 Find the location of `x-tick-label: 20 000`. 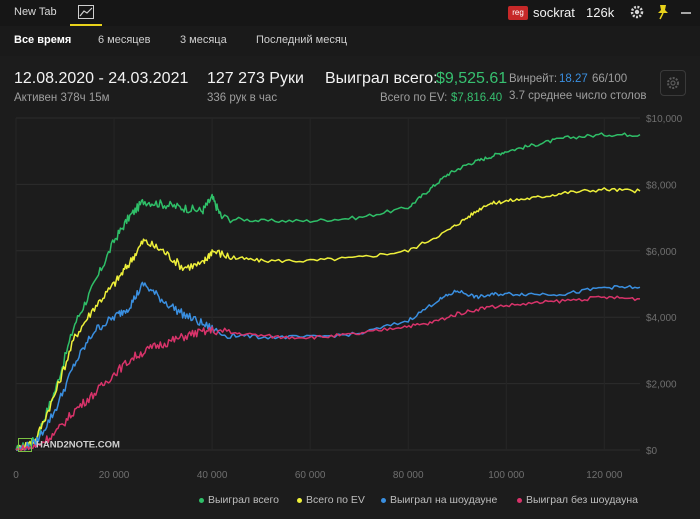

x-tick-label: 20 000 is located at coordinates (114, 475).